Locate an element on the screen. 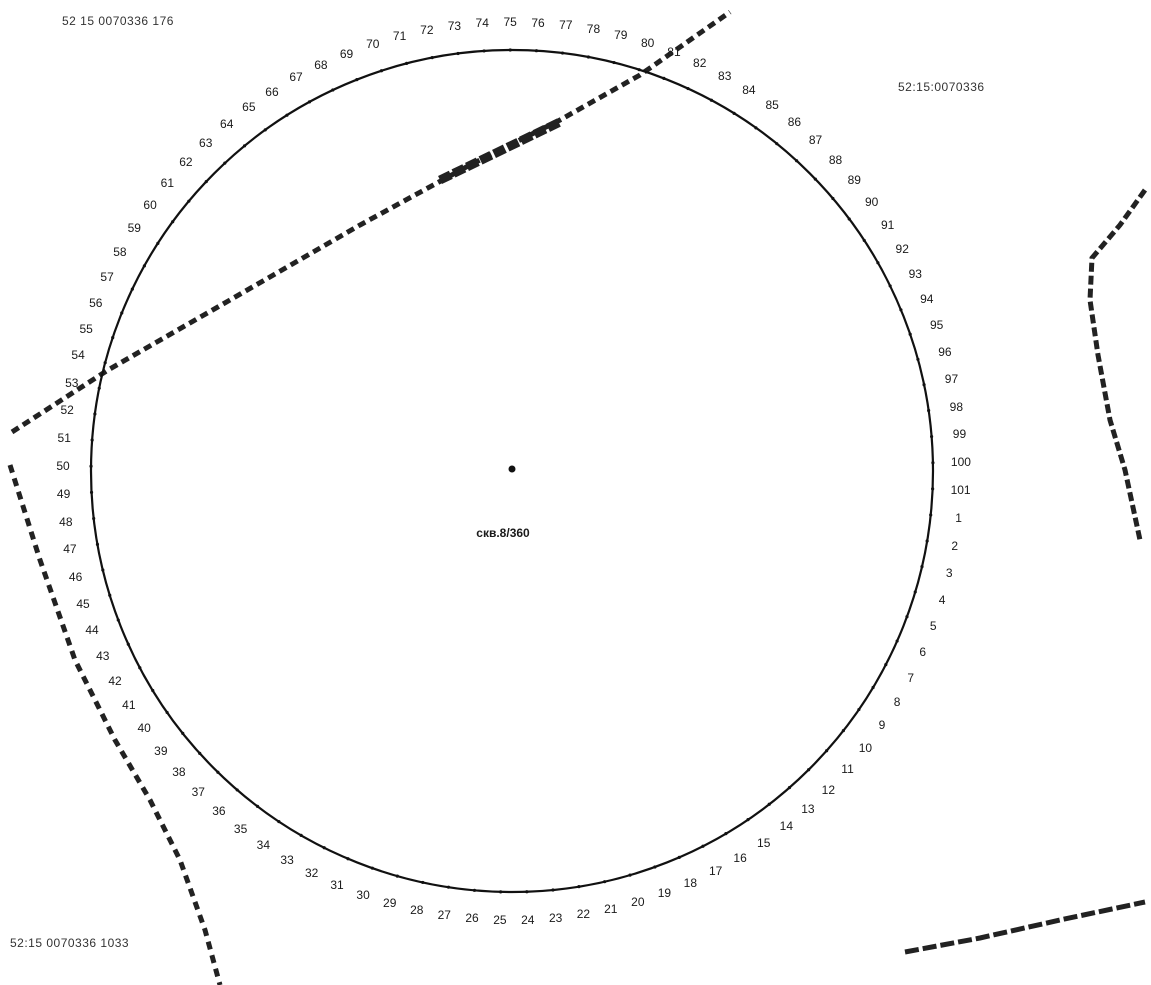 This screenshot has width=1151, height=985. vertex-label: 93 is located at coordinates (915, 273).